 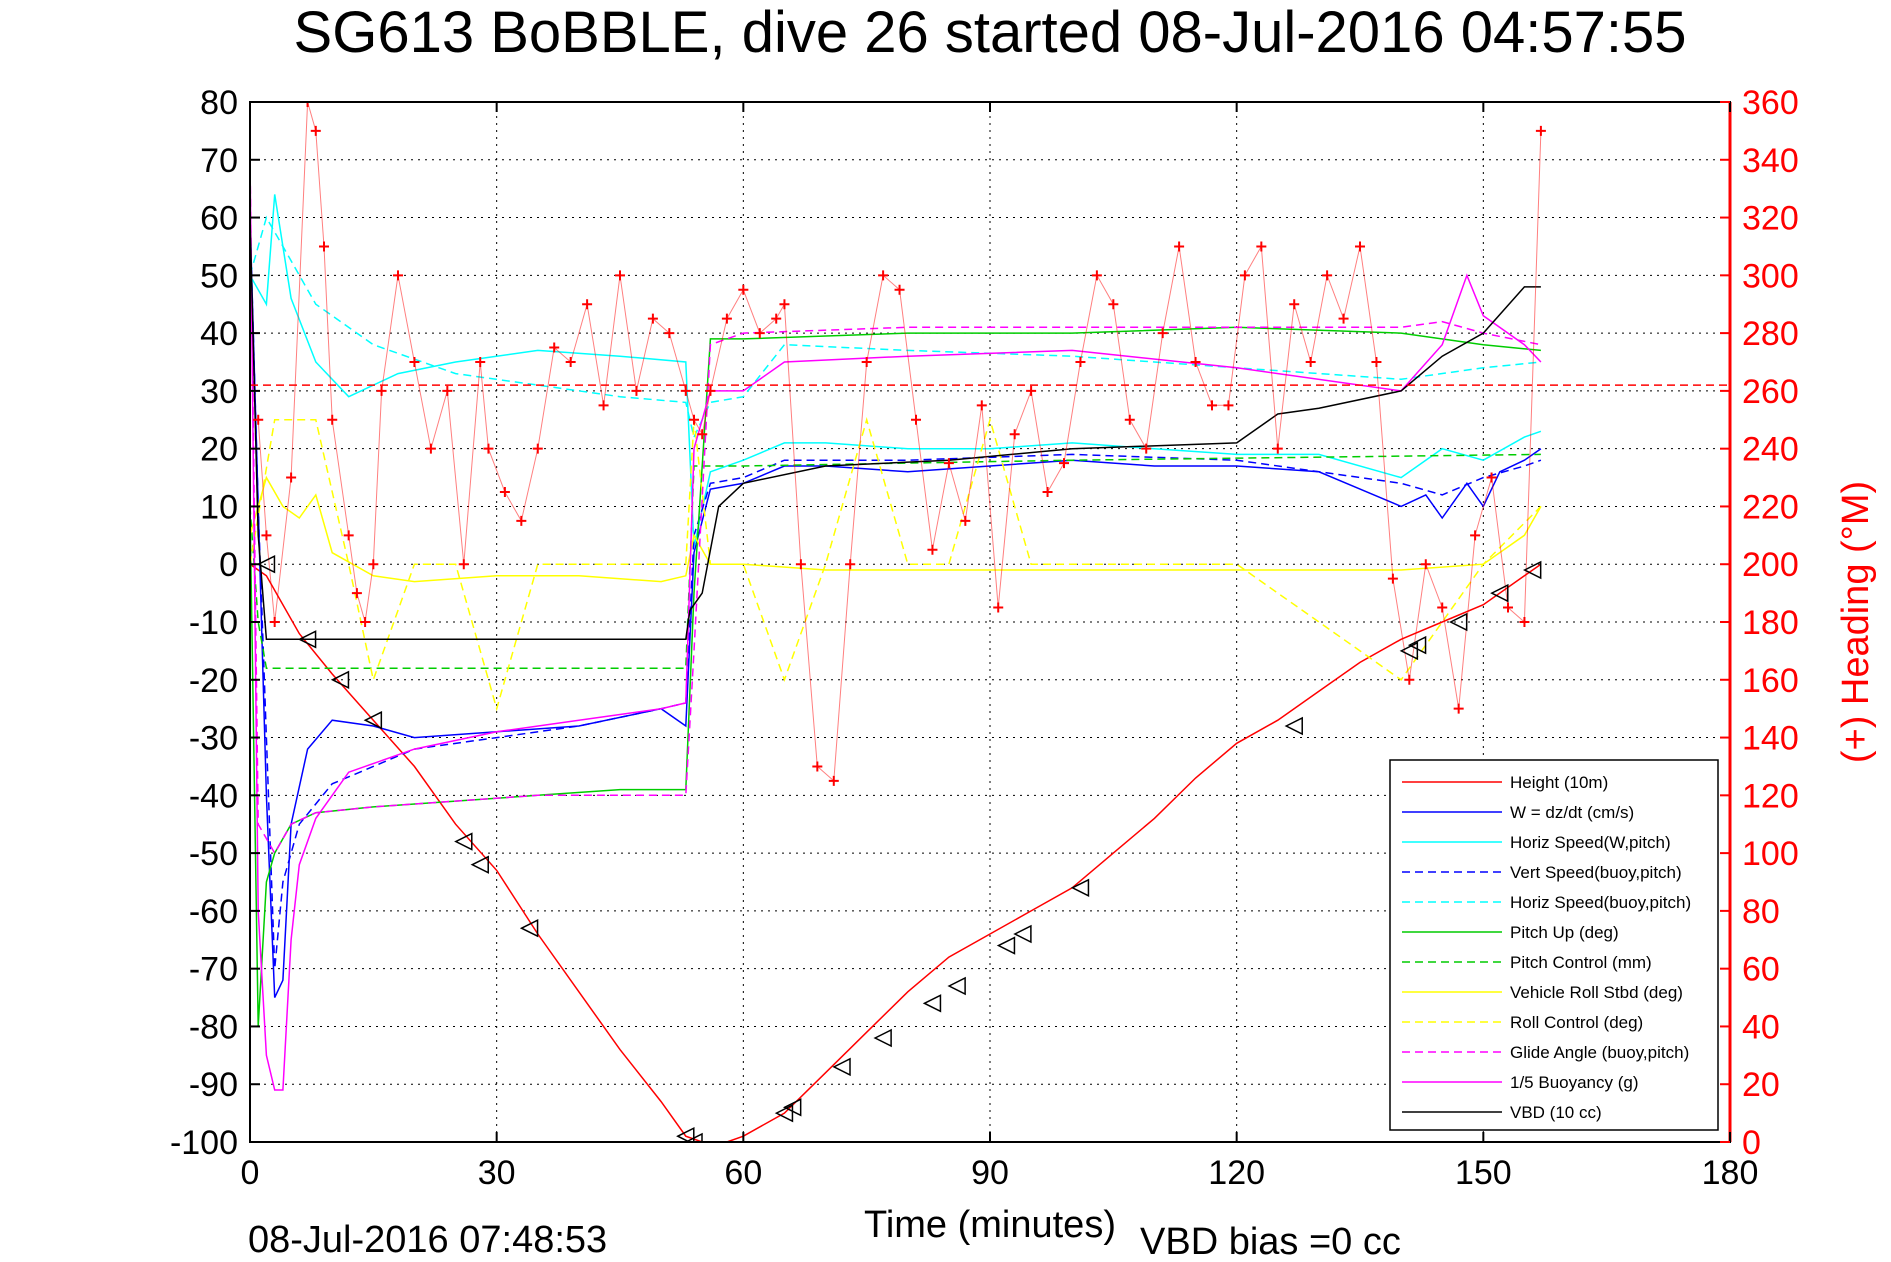 I want to click on legend-label: Glide Angle (buoy,pitch), so click(x=1599, y=1052).